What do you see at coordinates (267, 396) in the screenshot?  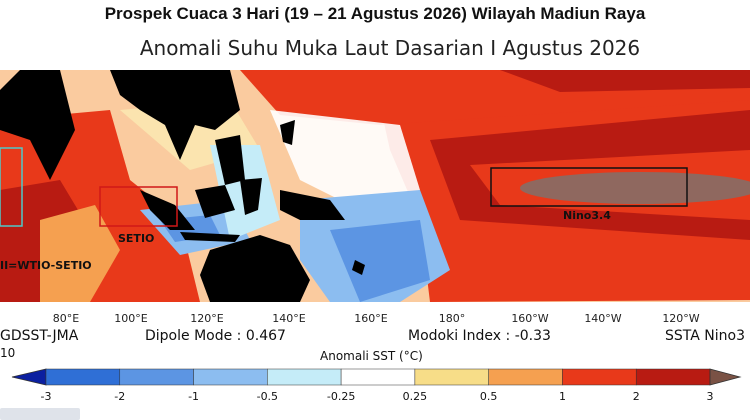 I see `colorbar-tick-label: -0.5` at bounding box center [267, 396].